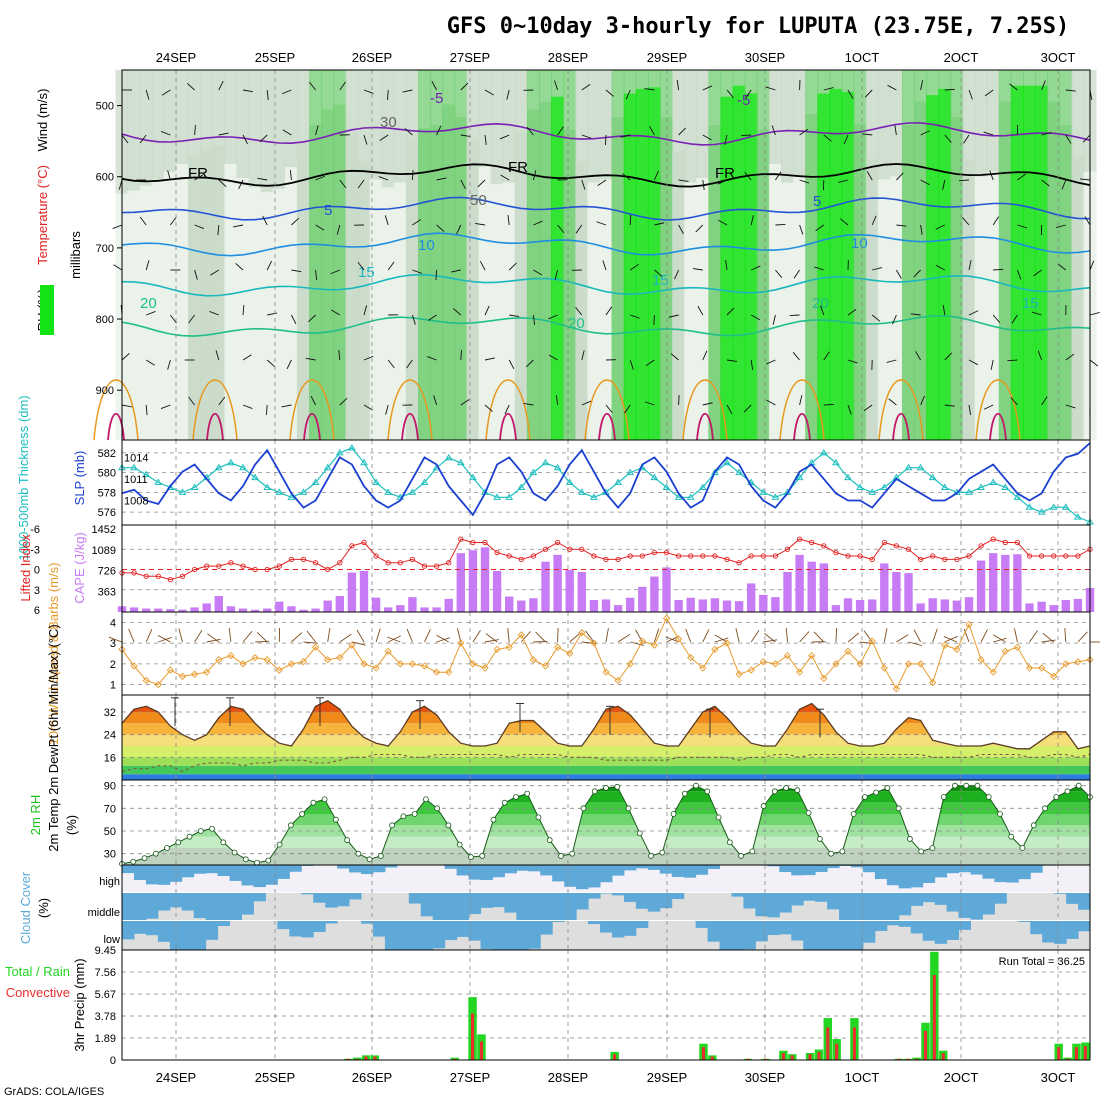 Image resolution: width=1100 pixels, height=1100 pixels. What do you see at coordinates (1058, 57) in the screenshot?
I see `date-label-top: 3OCT` at bounding box center [1058, 57].